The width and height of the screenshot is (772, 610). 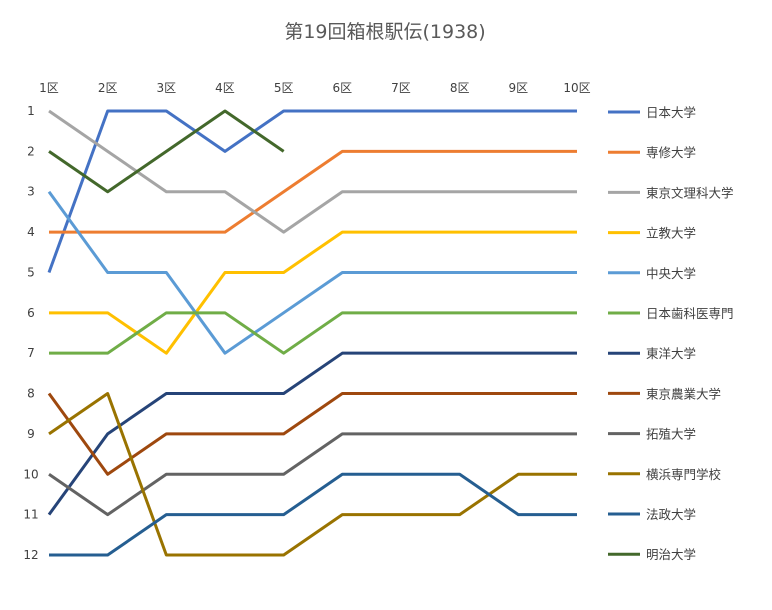 I want to click on x-tick-label: 7区, so click(x=401, y=88).